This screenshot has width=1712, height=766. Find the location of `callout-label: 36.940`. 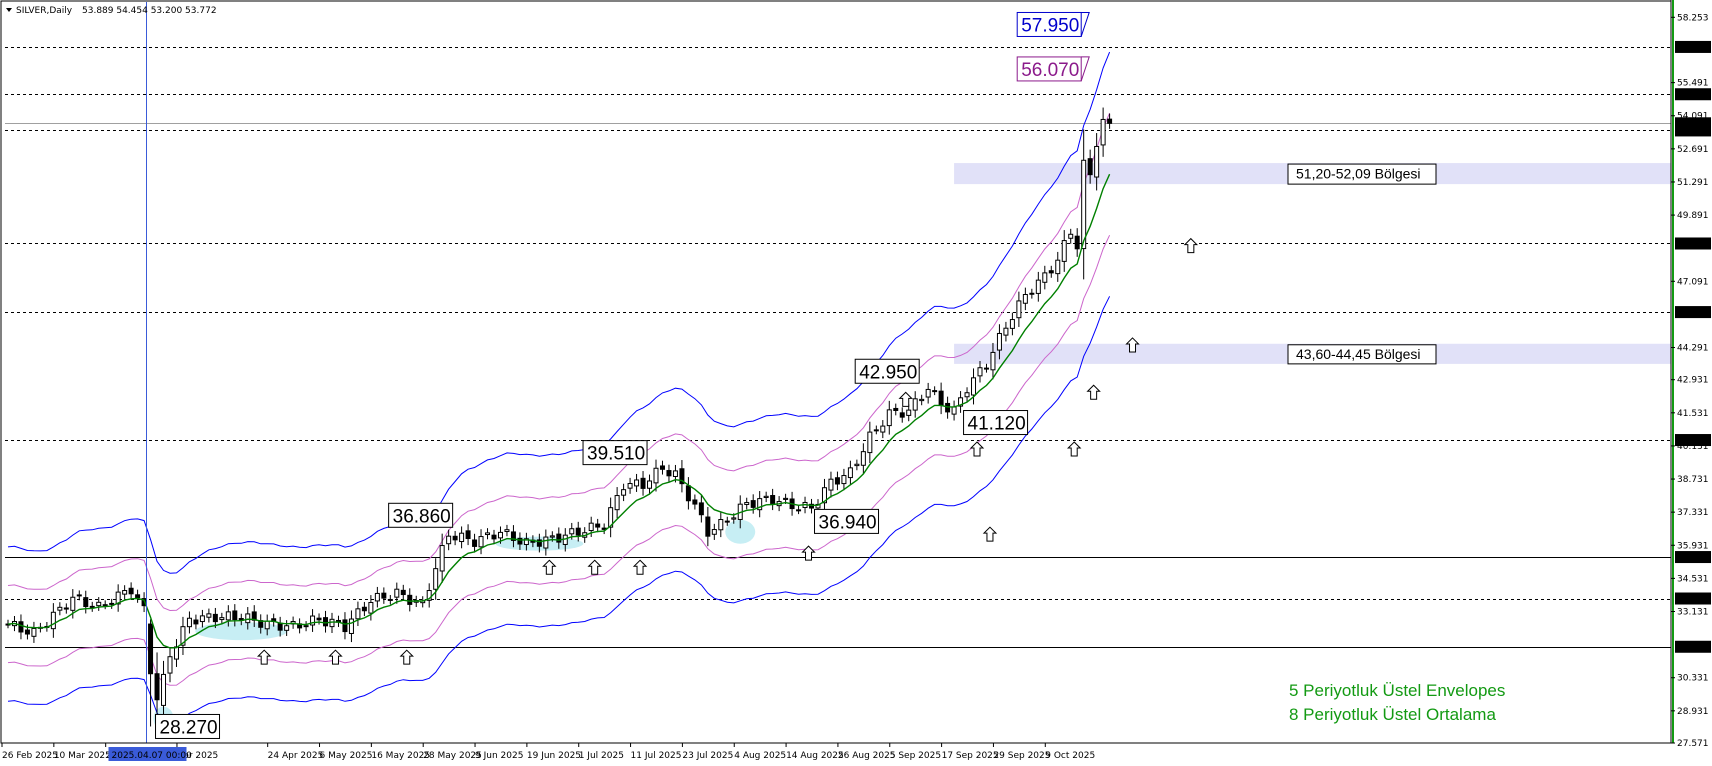

callout-label: 36.940 is located at coordinates (848, 522).